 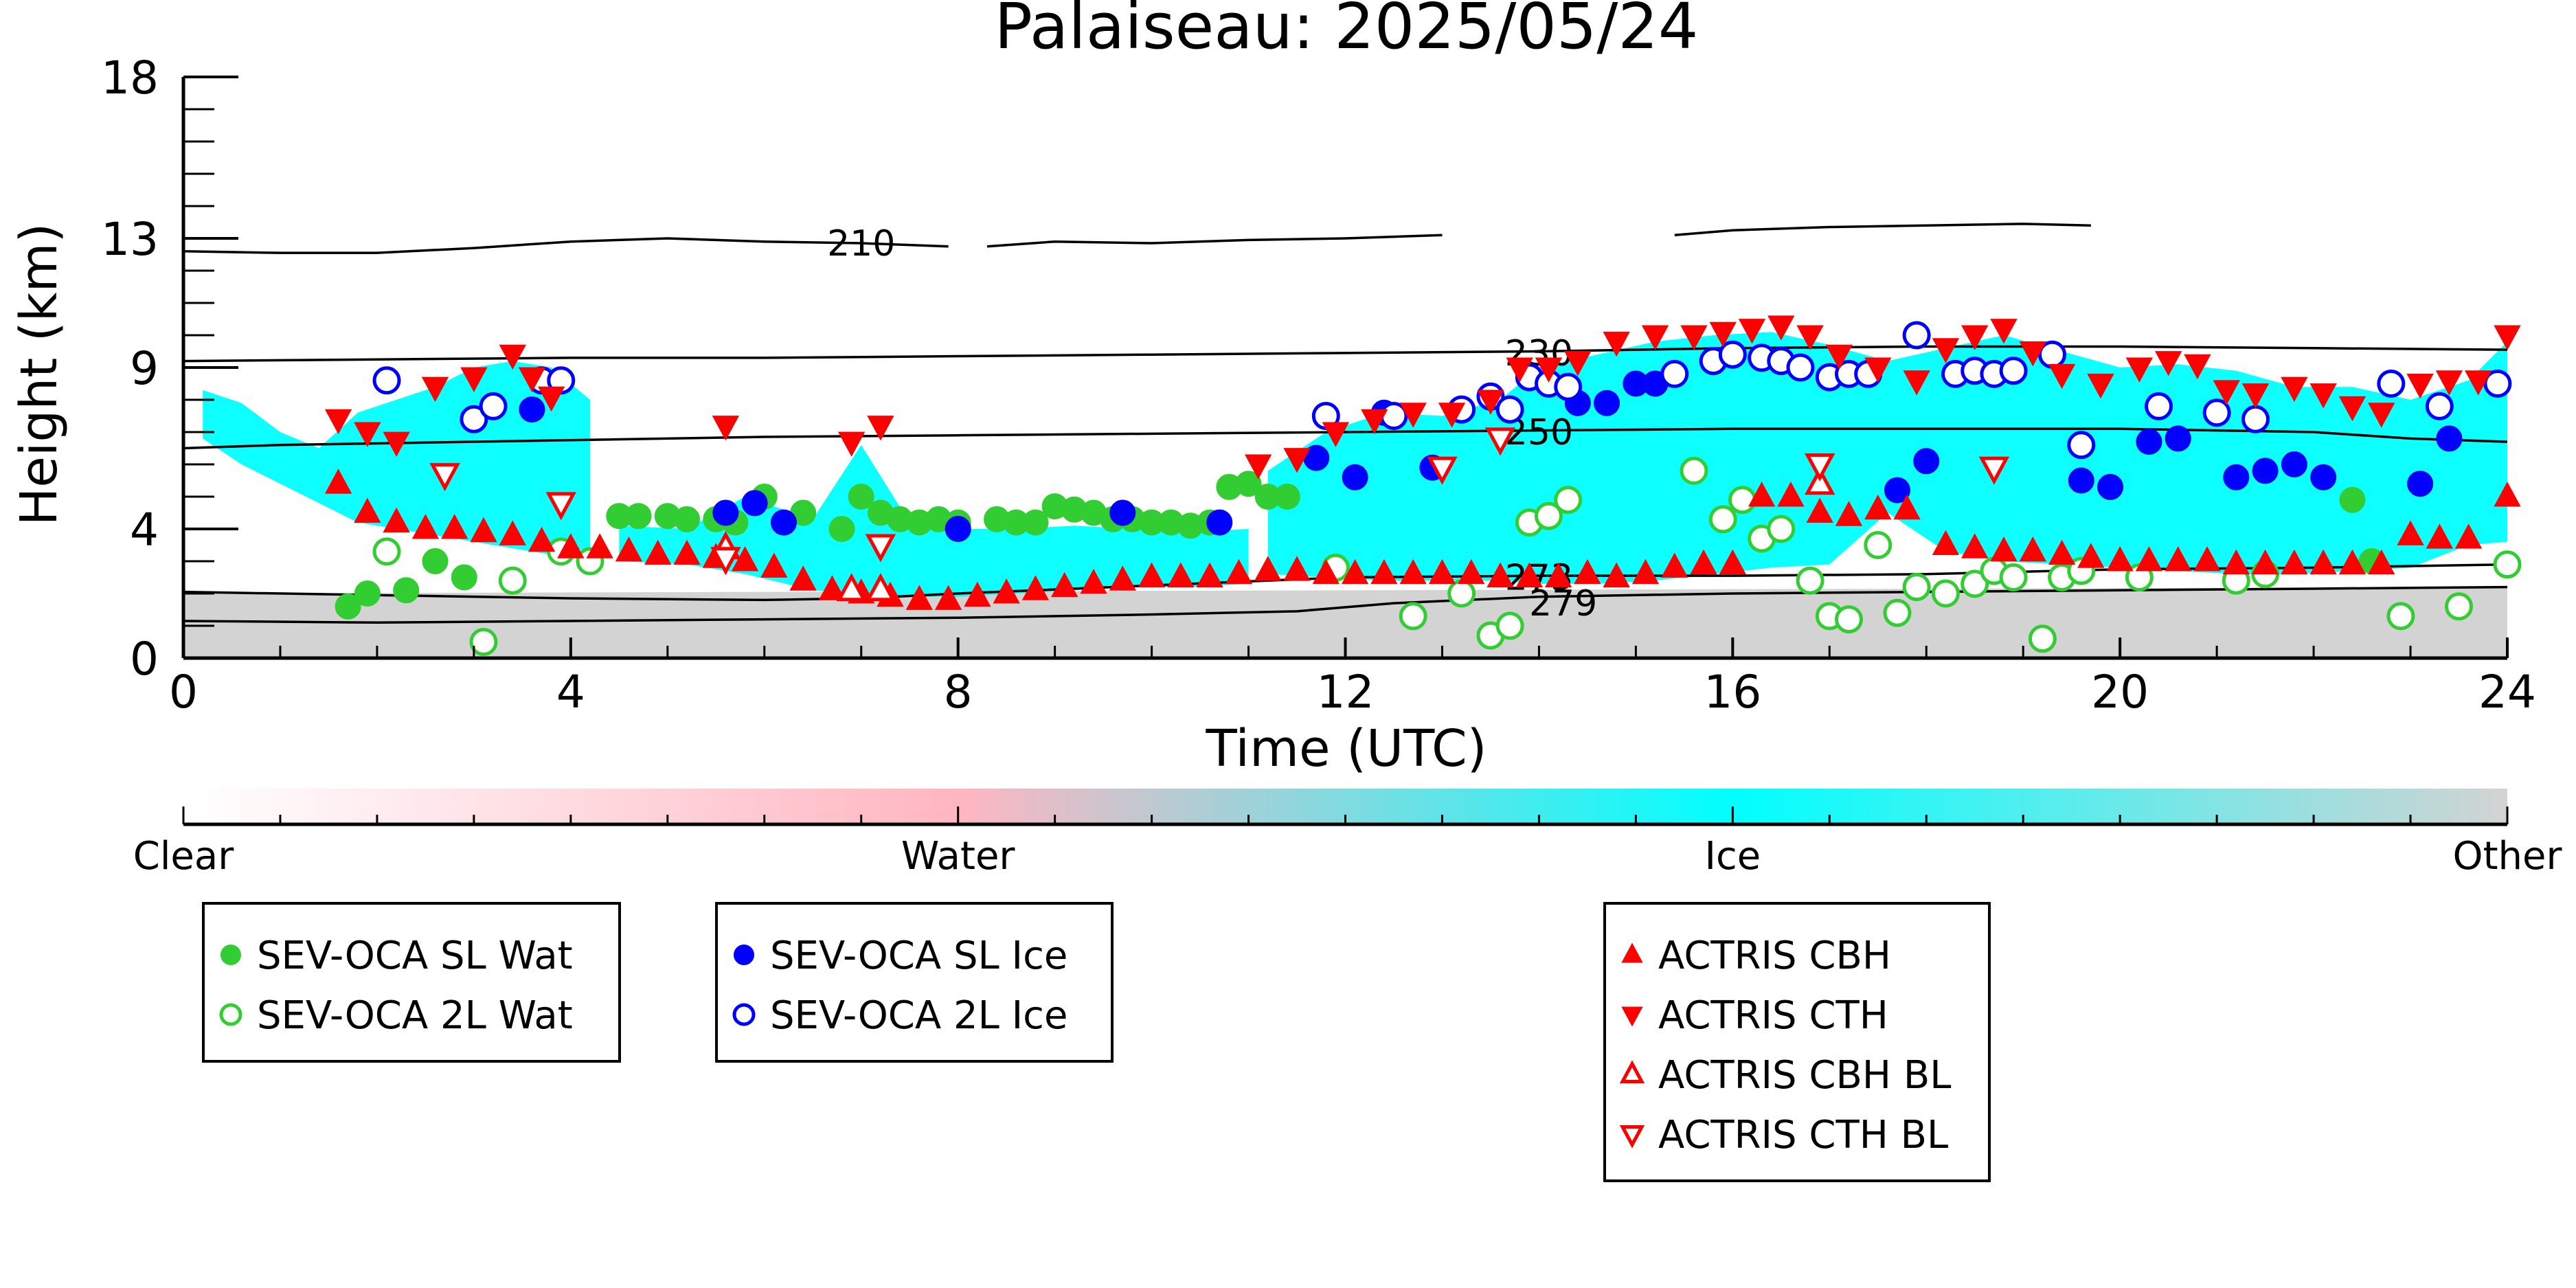 I want to click on x-tick-label-1: 4, so click(x=570, y=692).